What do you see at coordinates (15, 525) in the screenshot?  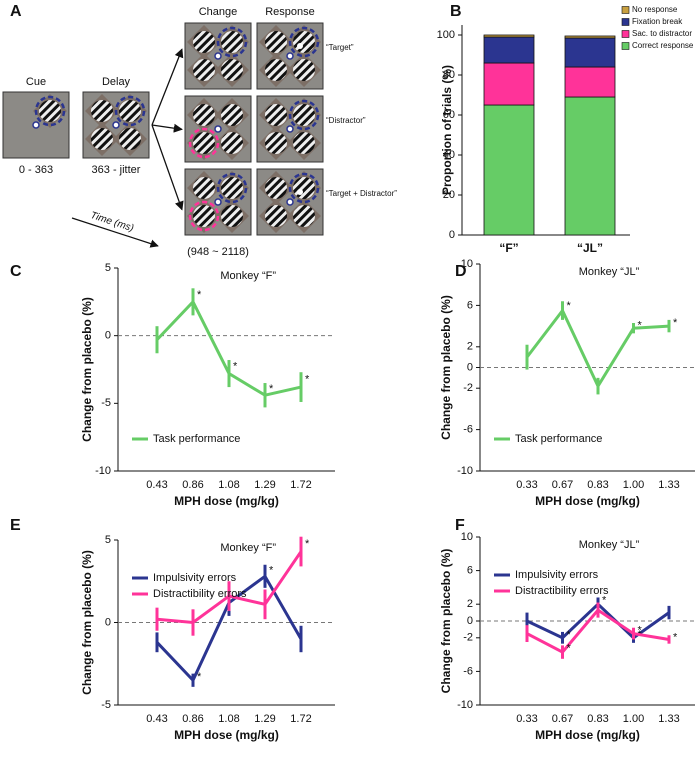 I see `panel-label: E` at bounding box center [15, 525].